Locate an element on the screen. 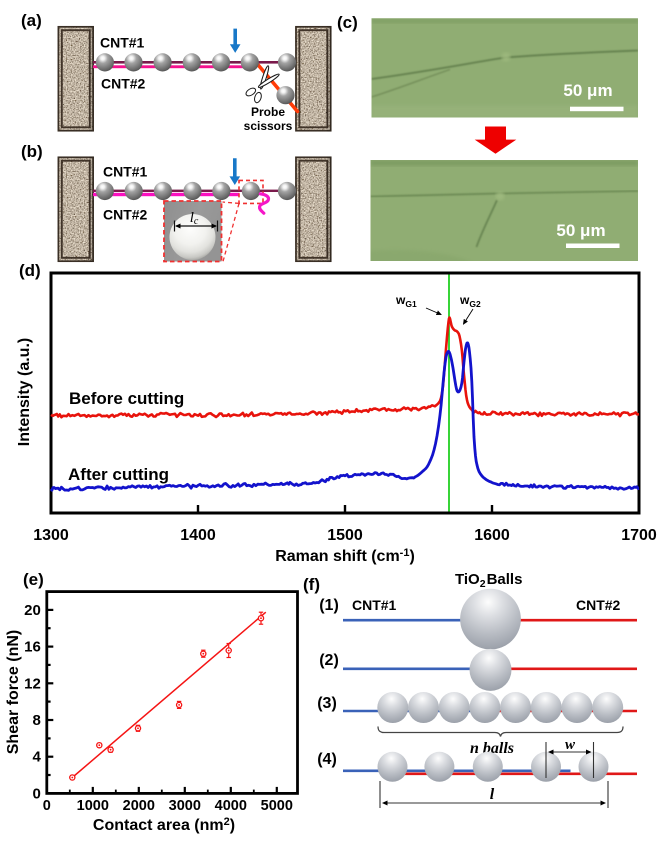  svg-text: (2) is located at coordinates (329, 660).